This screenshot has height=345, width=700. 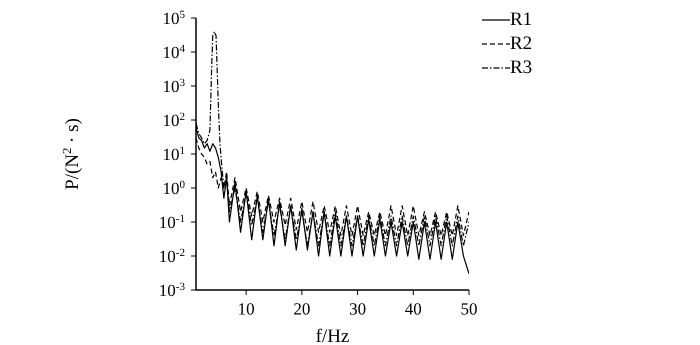 What do you see at coordinates (174, 86) in the screenshot?
I see `y-tick-label: 10$^{3}$` at bounding box center [174, 86].